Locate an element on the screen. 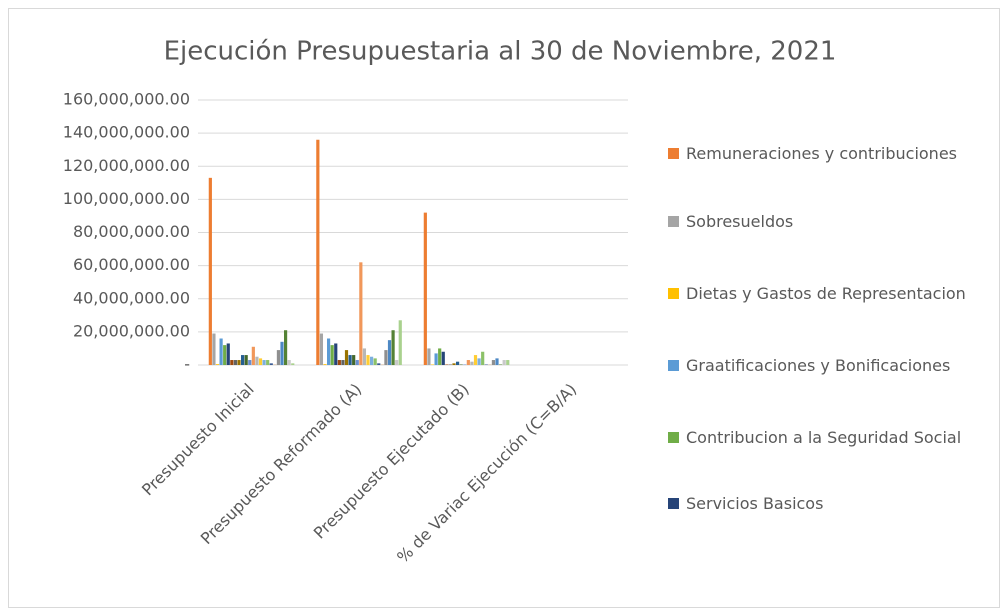  y-tick-label: 120,000,000.00 is located at coordinates (126, 165).